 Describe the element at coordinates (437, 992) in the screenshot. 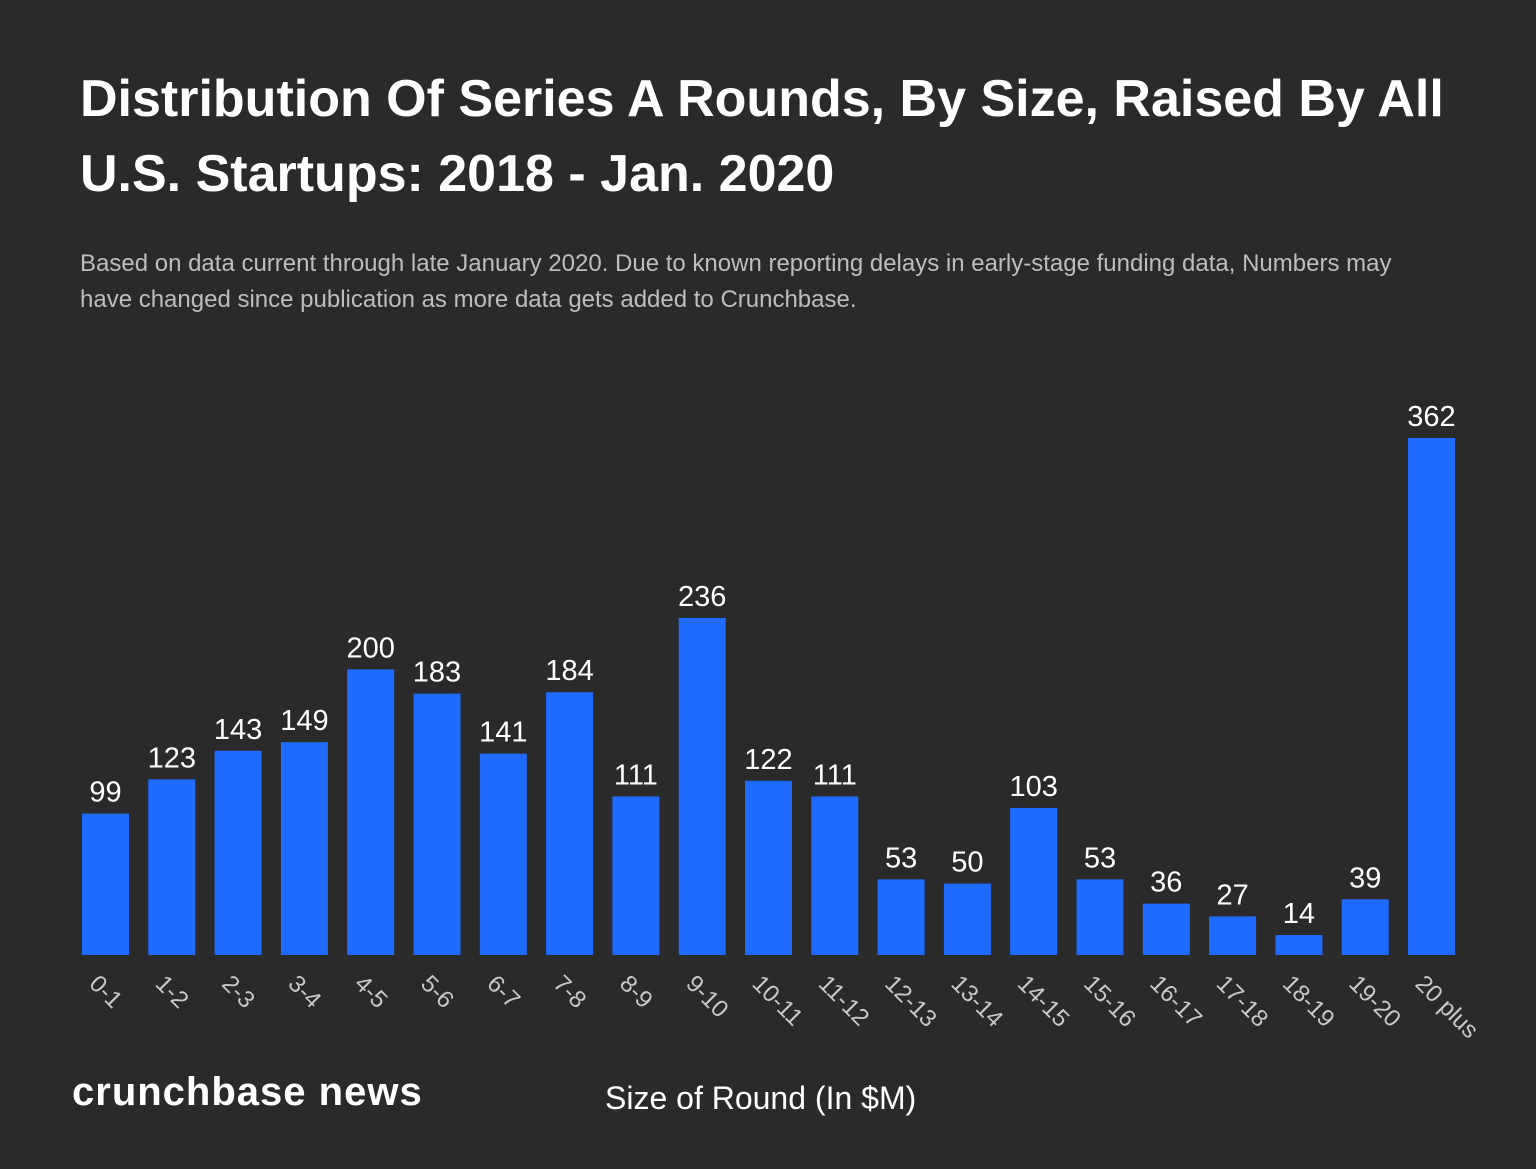

I see `x-tick-label: 5-6` at that location.